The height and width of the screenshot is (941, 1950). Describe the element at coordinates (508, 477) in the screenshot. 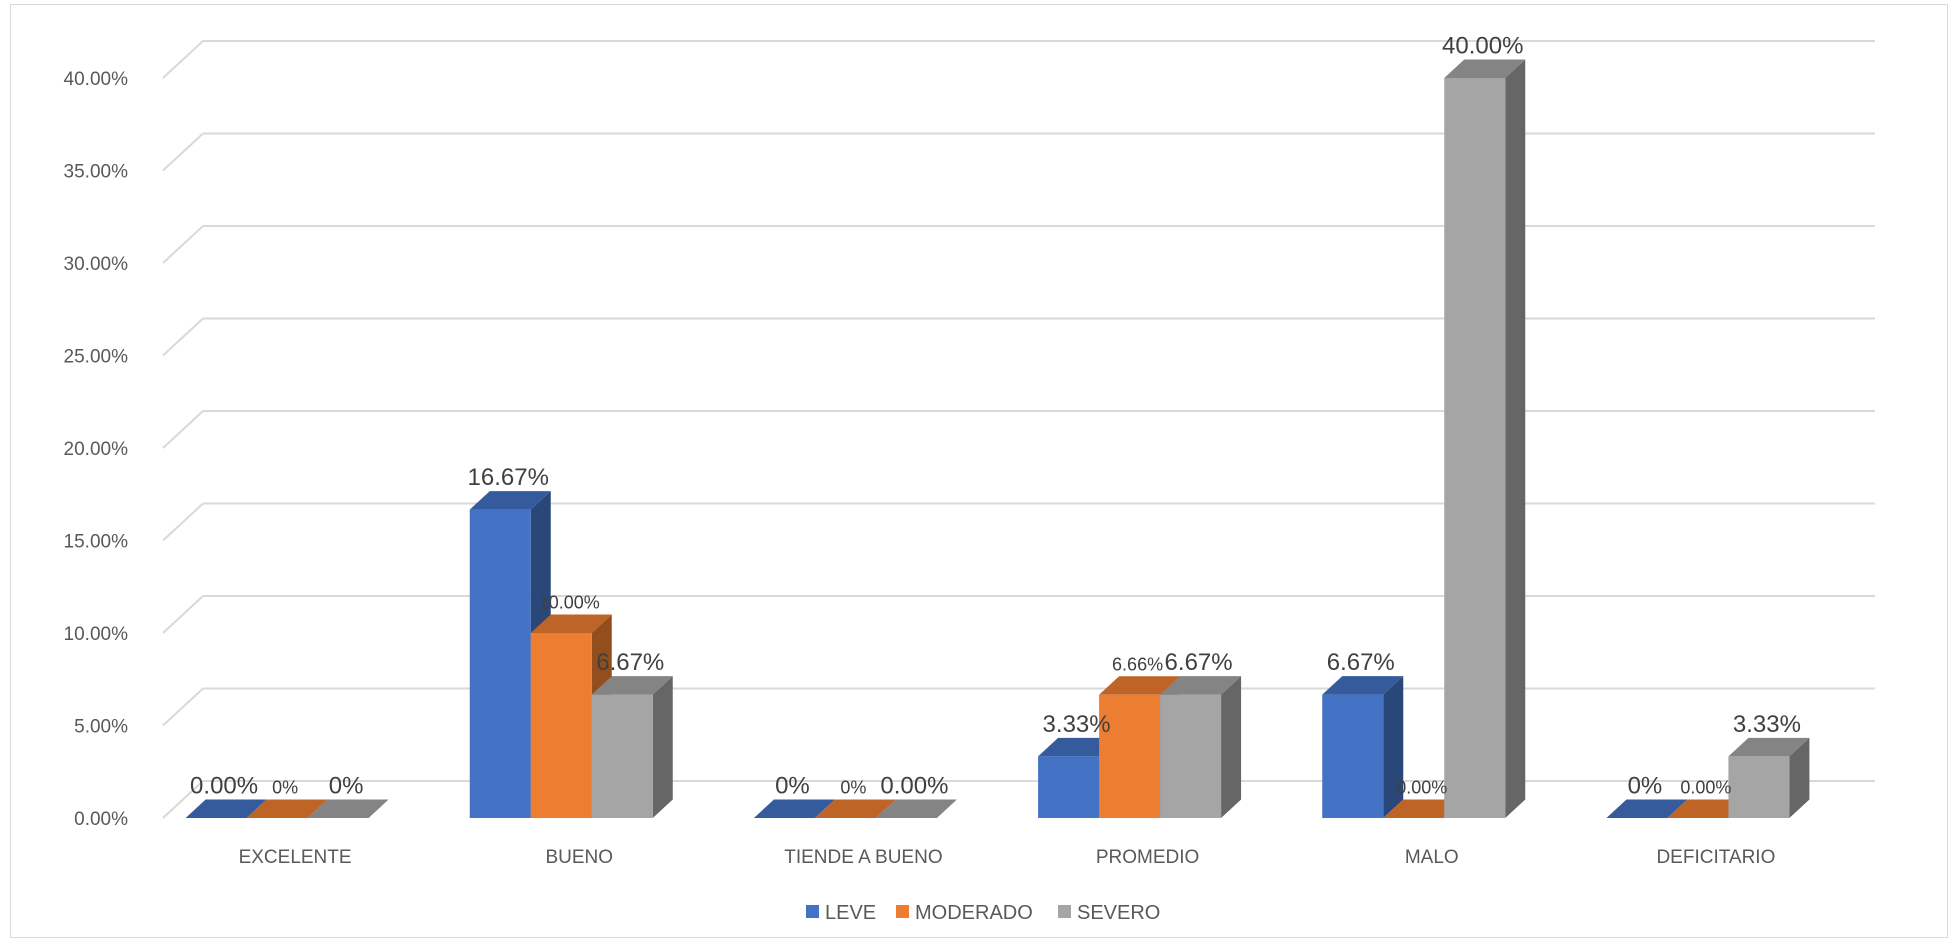

I see `data-label: 16.67%` at that location.